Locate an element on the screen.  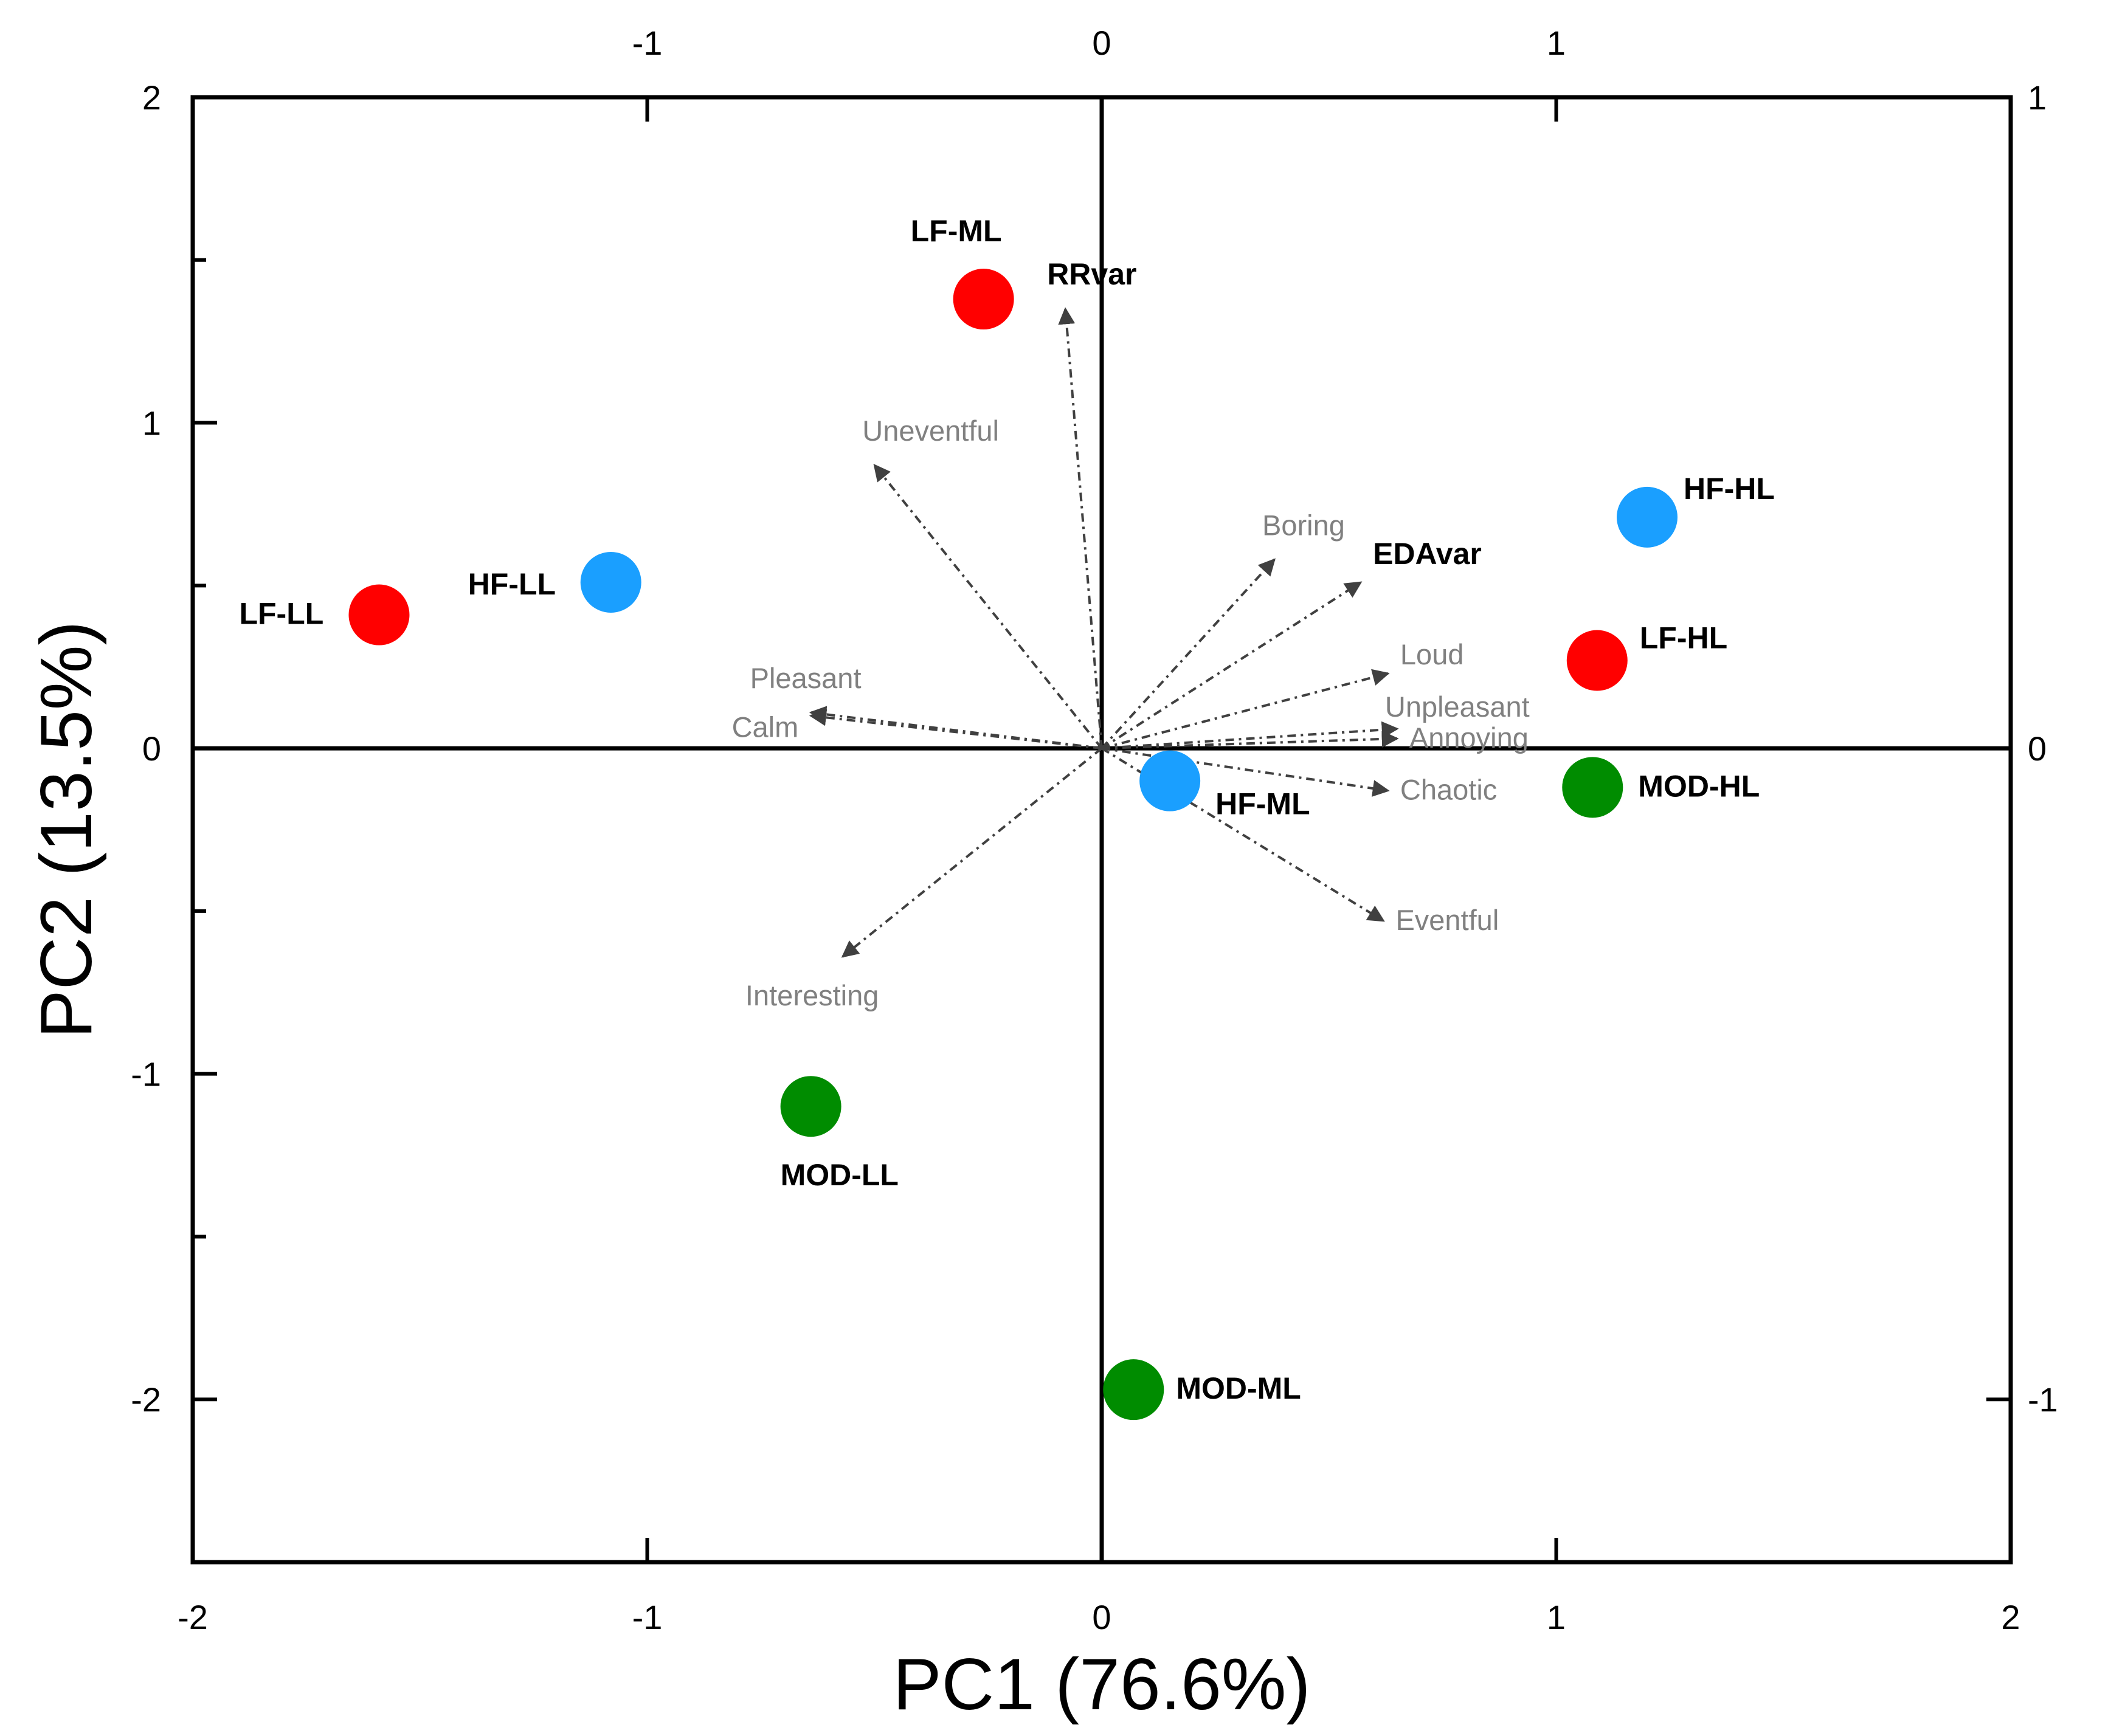
score-label-mod-hl: MOD-HL is located at coordinates (1699, 786).